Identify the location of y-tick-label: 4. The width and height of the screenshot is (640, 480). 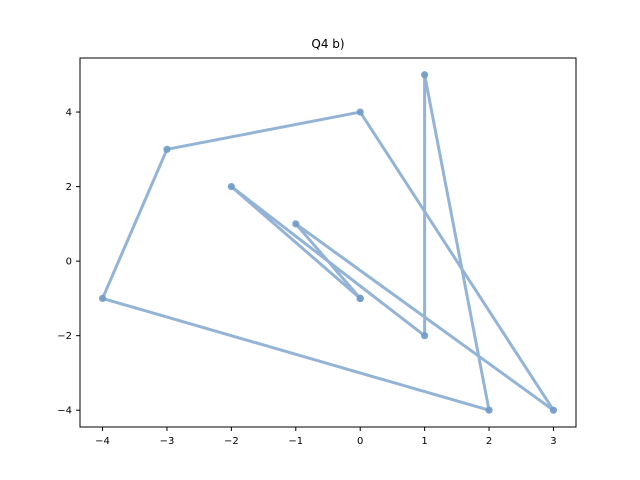
(69, 113).